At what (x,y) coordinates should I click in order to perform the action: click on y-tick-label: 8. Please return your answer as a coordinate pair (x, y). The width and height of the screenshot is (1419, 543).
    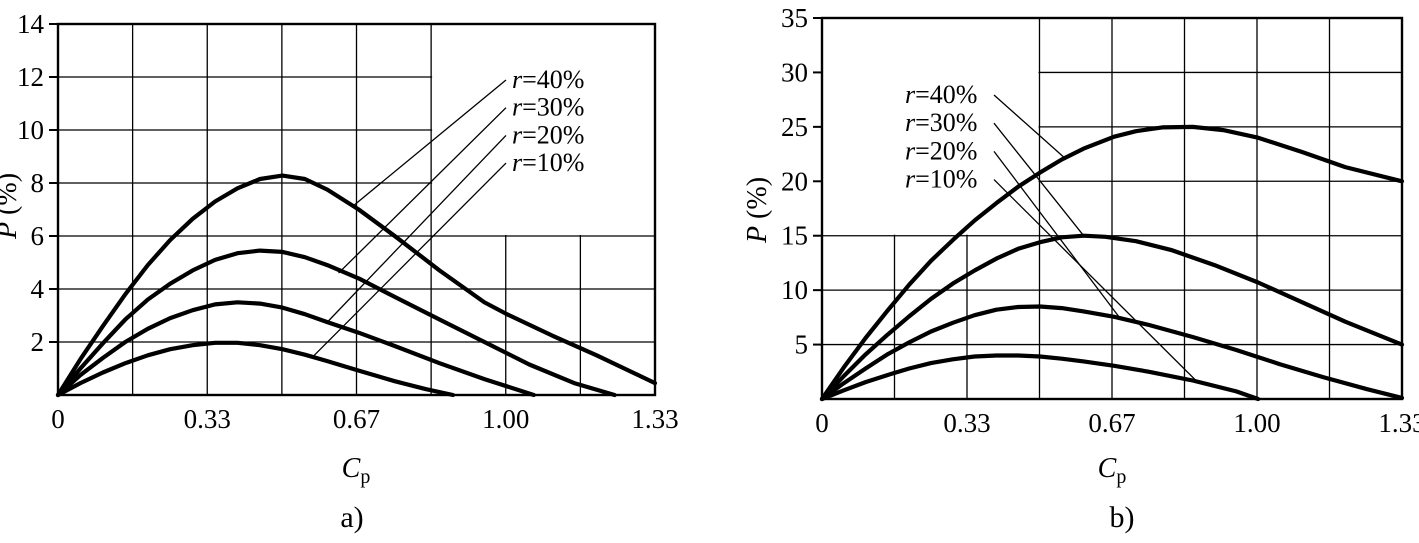
    Looking at the image, I should click on (38, 183).